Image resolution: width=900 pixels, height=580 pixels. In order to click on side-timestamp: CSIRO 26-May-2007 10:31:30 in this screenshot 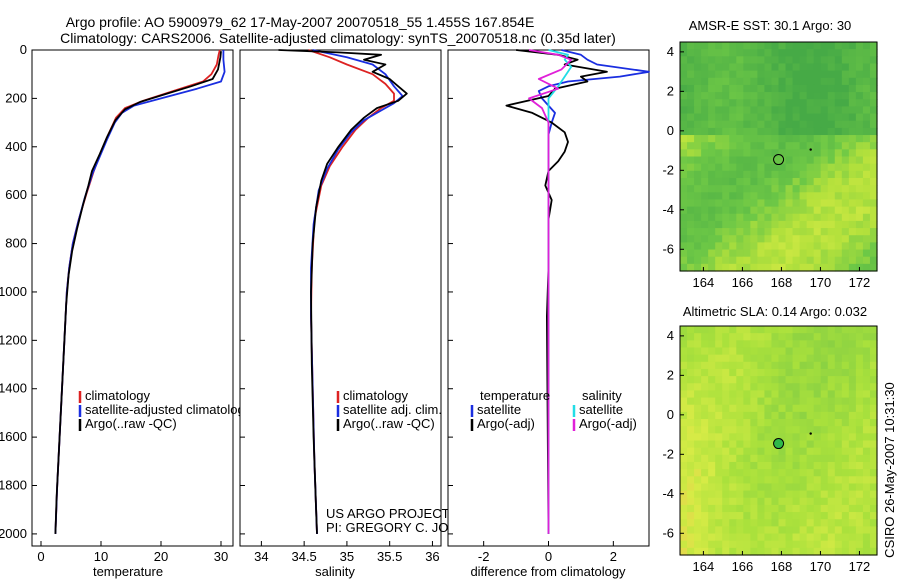, I will do `click(889, 470)`.